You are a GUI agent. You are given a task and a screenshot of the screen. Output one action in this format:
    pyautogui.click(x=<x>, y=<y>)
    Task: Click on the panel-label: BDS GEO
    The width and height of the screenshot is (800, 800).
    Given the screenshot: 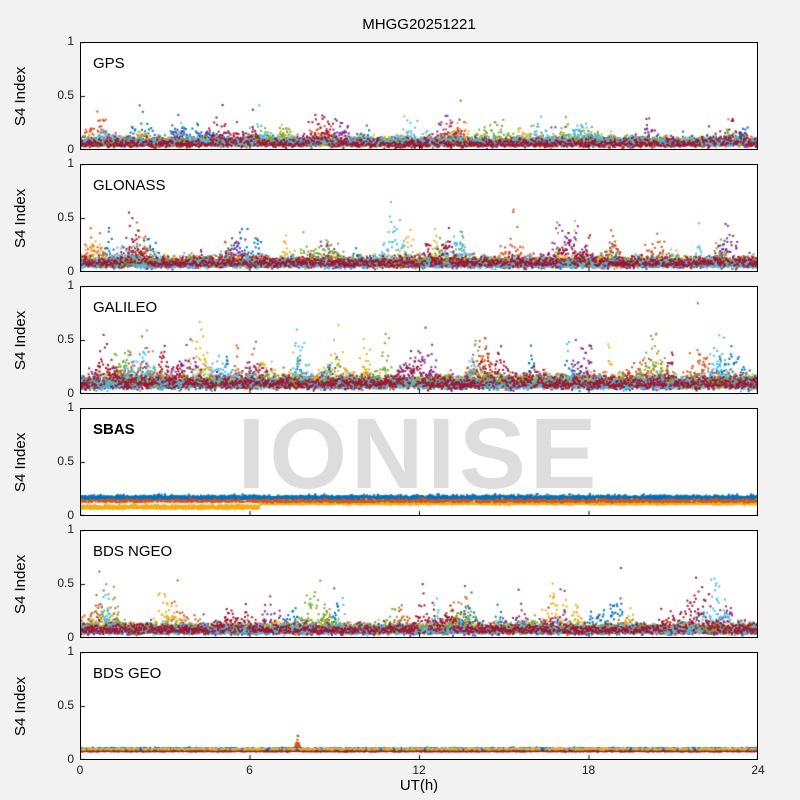 What is the action you would take?
    pyautogui.click(x=127, y=673)
    